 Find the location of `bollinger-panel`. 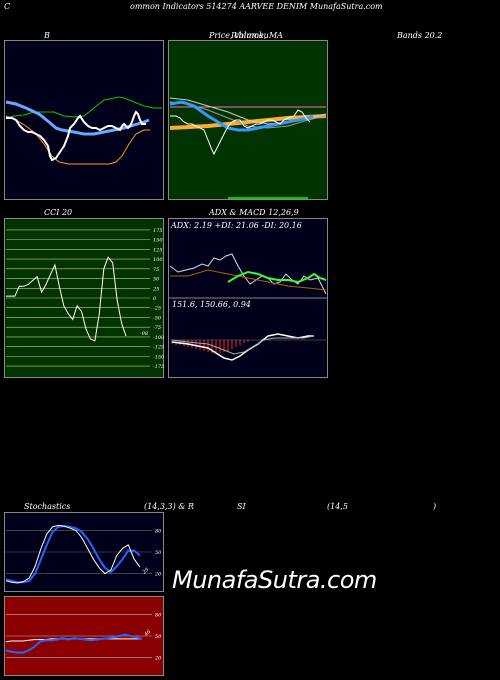

bollinger-panel is located at coordinates (84, 120).